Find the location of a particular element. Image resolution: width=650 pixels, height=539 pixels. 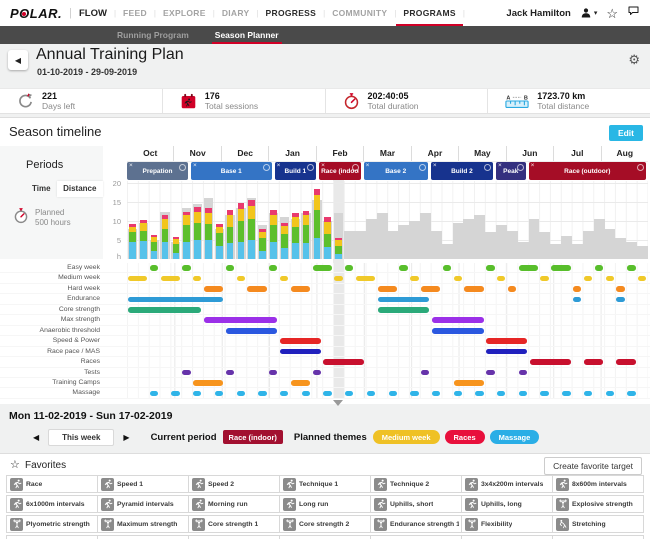

gear-icon: ⚙ is located at coordinates (634, 59).